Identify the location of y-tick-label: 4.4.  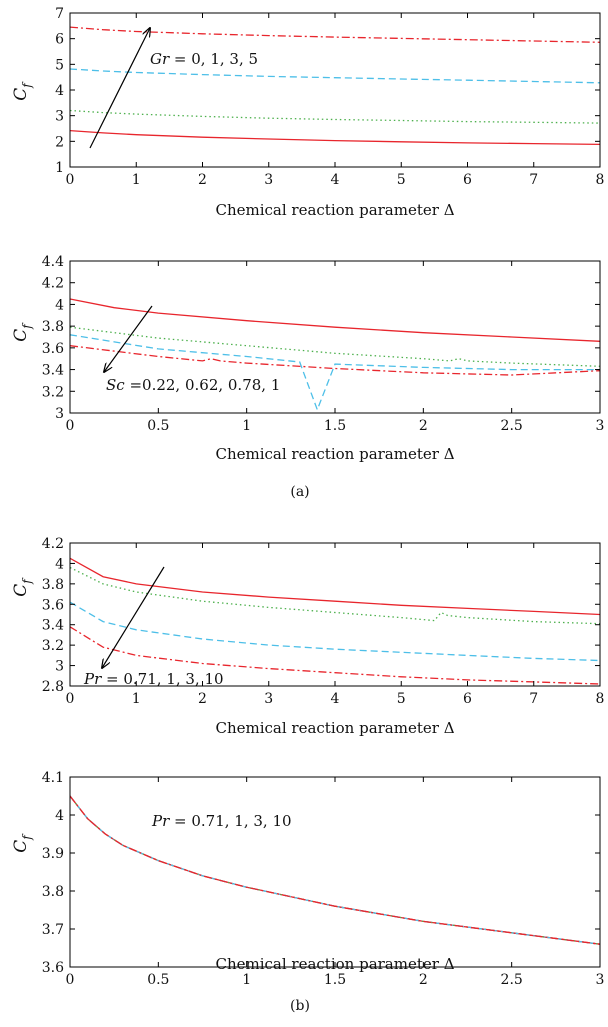
(53, 262).